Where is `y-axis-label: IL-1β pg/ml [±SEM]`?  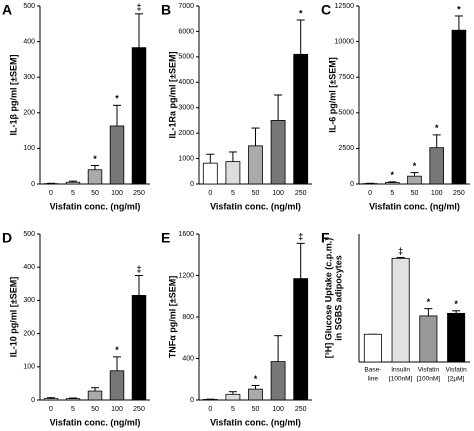 y-axis-label: IL-1β pg/ml [±SEM] is located at coordinates (13, 95).